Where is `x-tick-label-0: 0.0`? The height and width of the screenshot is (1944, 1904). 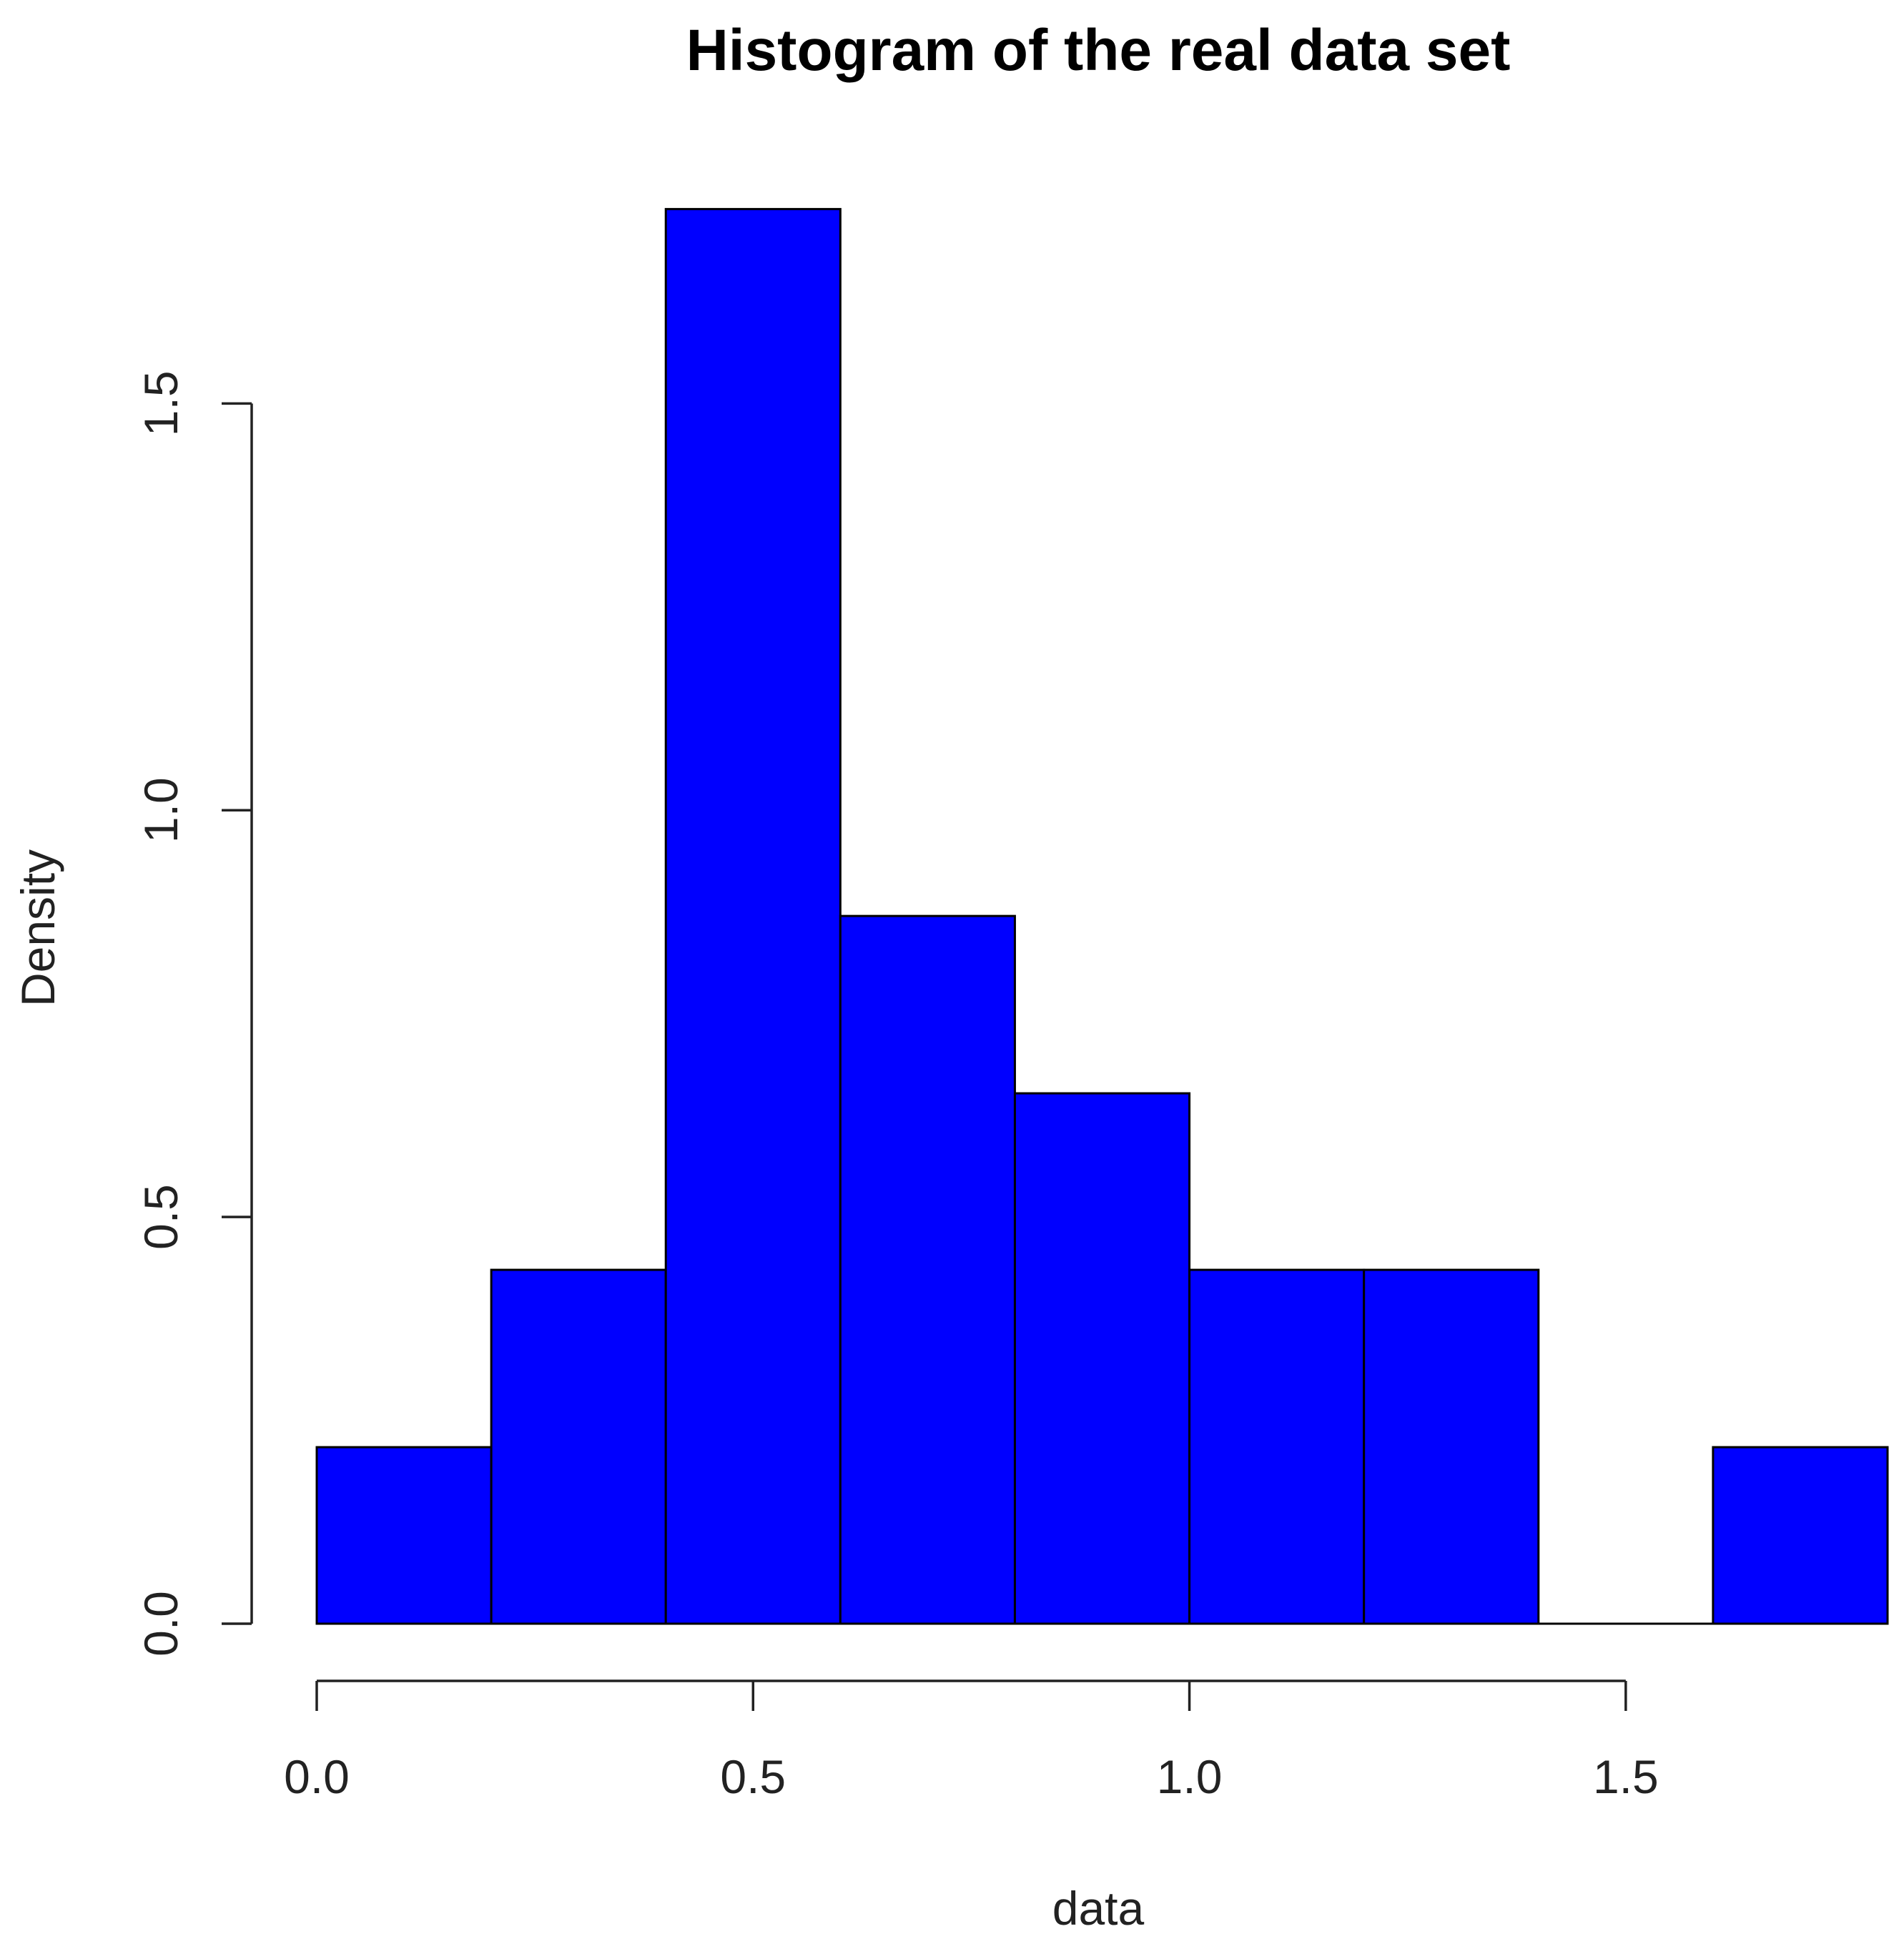 x-tick-label-0: 0.0 is located at coordinates (317, 1776).